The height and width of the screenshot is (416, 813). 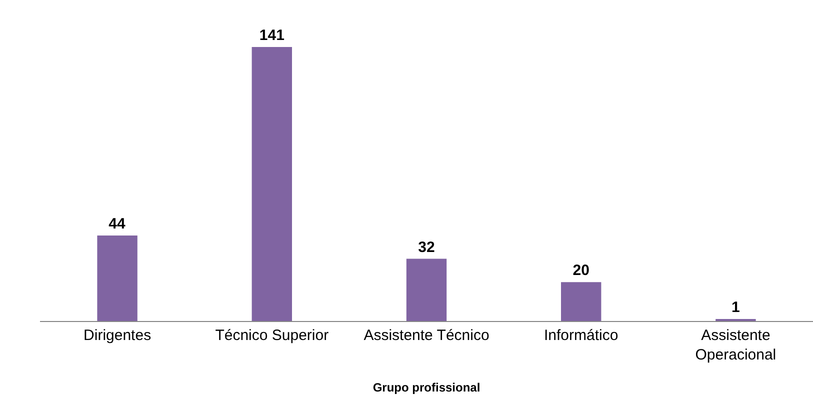 I want to click on x-tick-label: Técnico Superior, so click(x=272, y=335).